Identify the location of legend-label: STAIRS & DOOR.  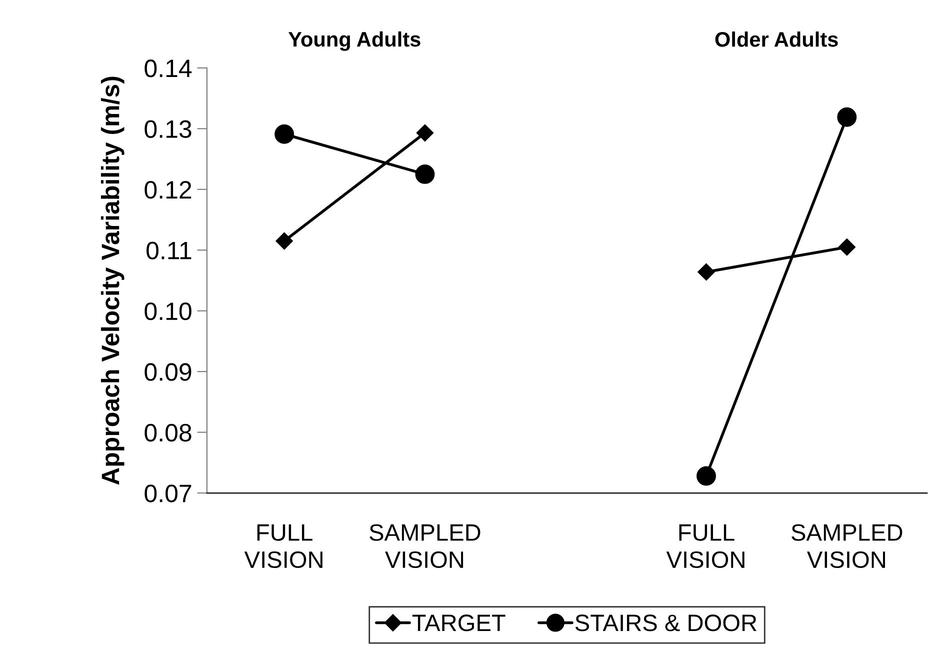
(665, 623).